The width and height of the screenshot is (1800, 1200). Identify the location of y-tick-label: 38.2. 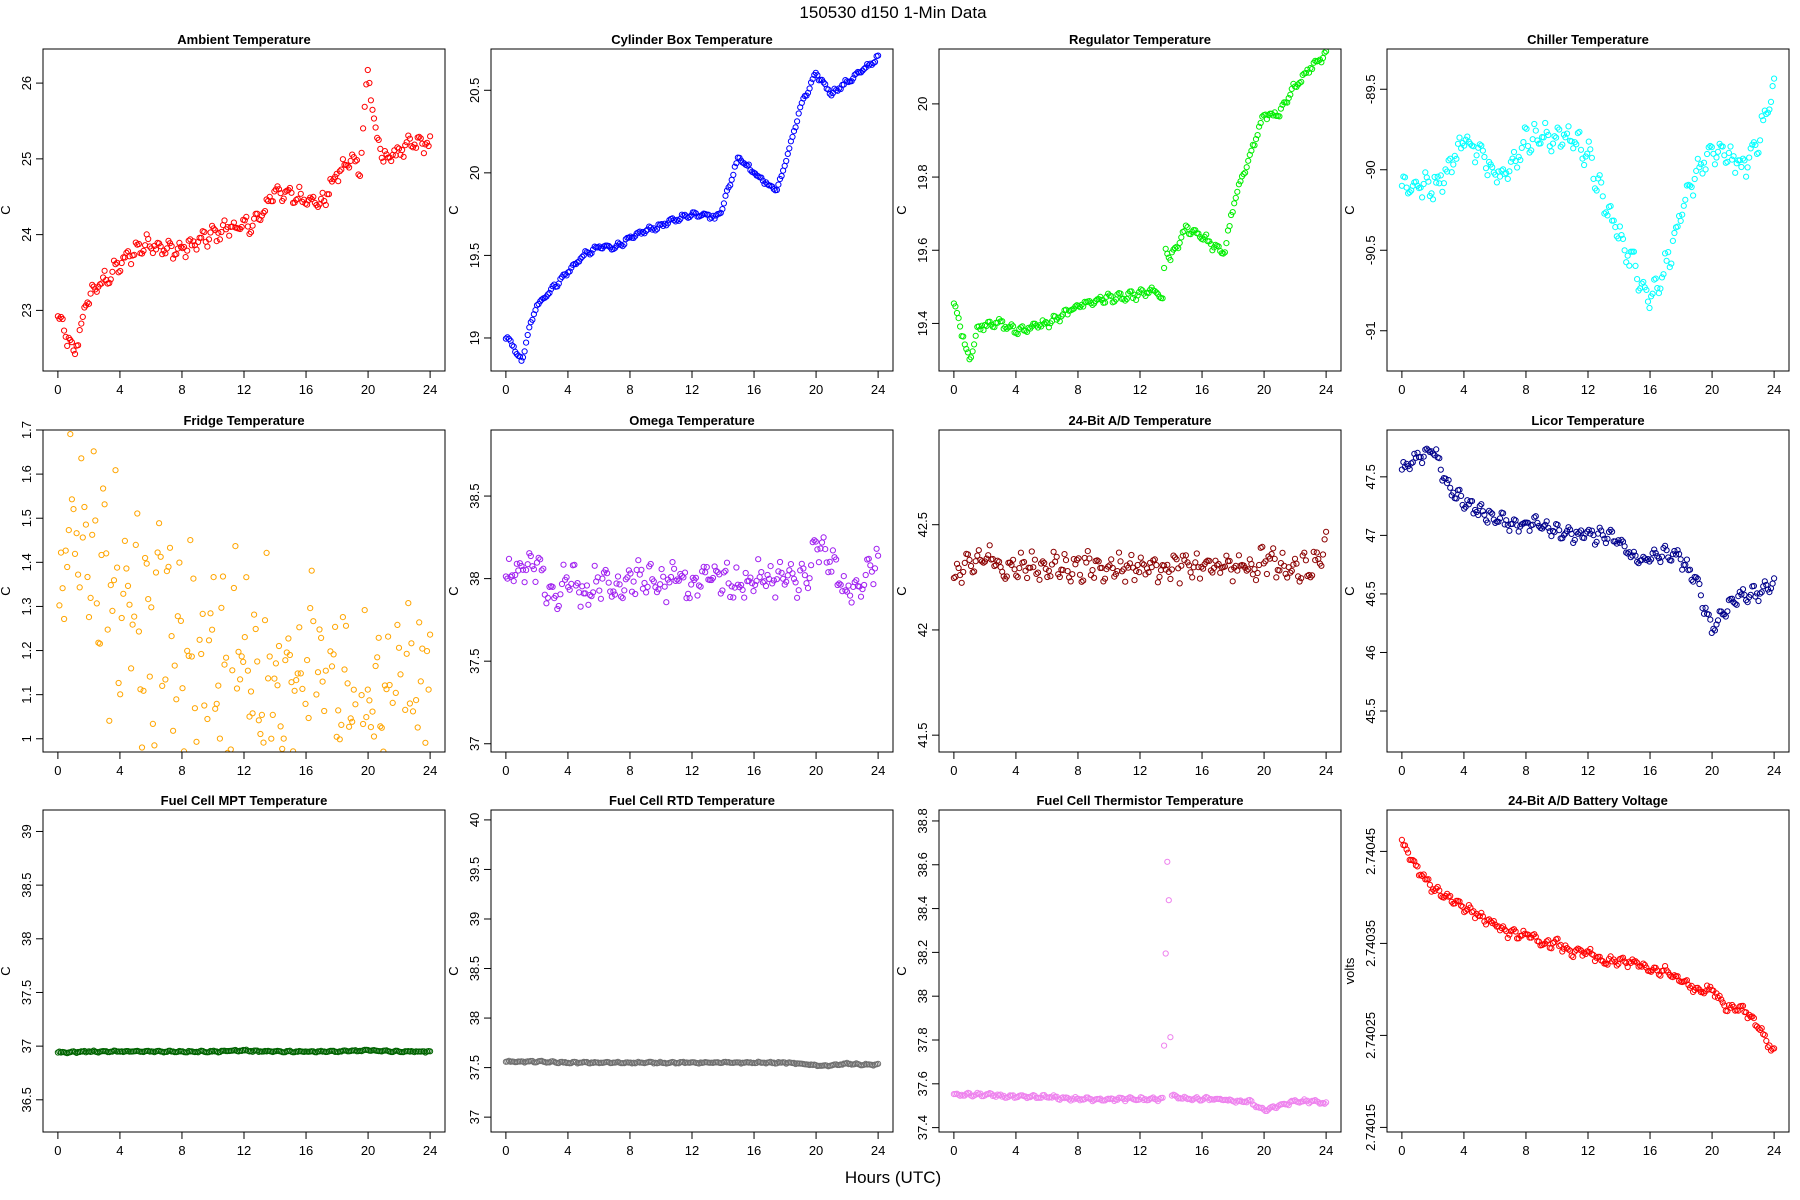
(922, 952).